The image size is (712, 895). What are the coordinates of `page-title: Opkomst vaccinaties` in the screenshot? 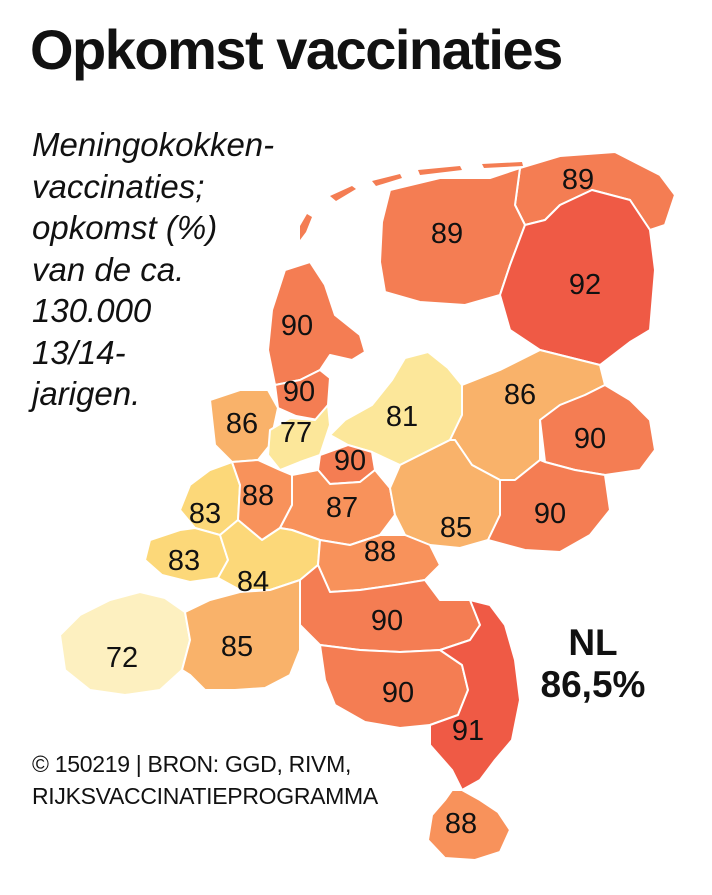 It's located at (296, 49).